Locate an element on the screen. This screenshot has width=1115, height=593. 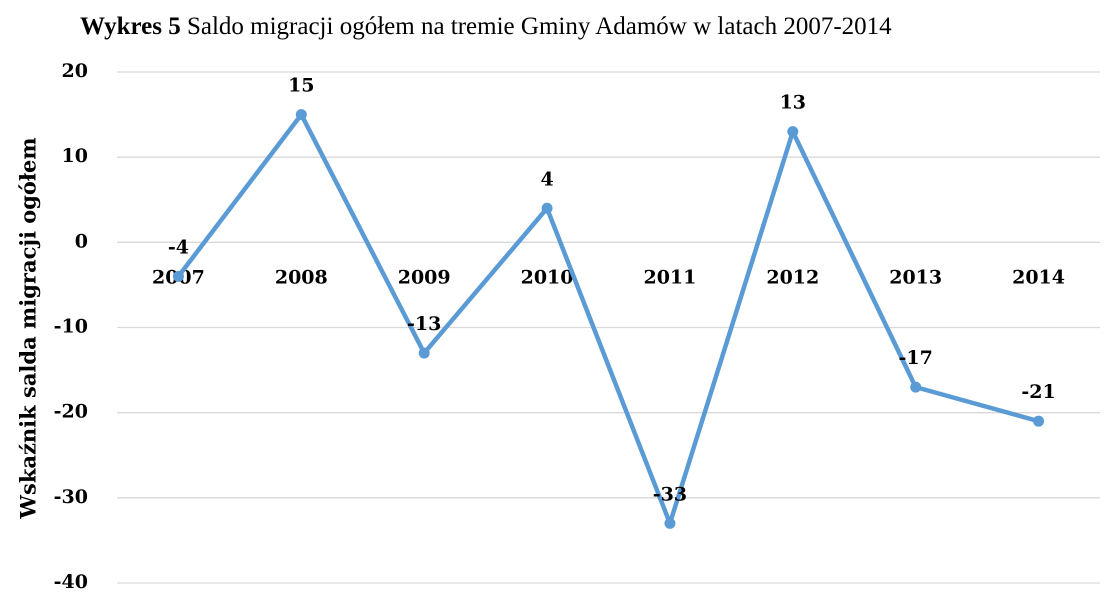
x-tick-label: 2014 is located at coordinates (1038, 277).